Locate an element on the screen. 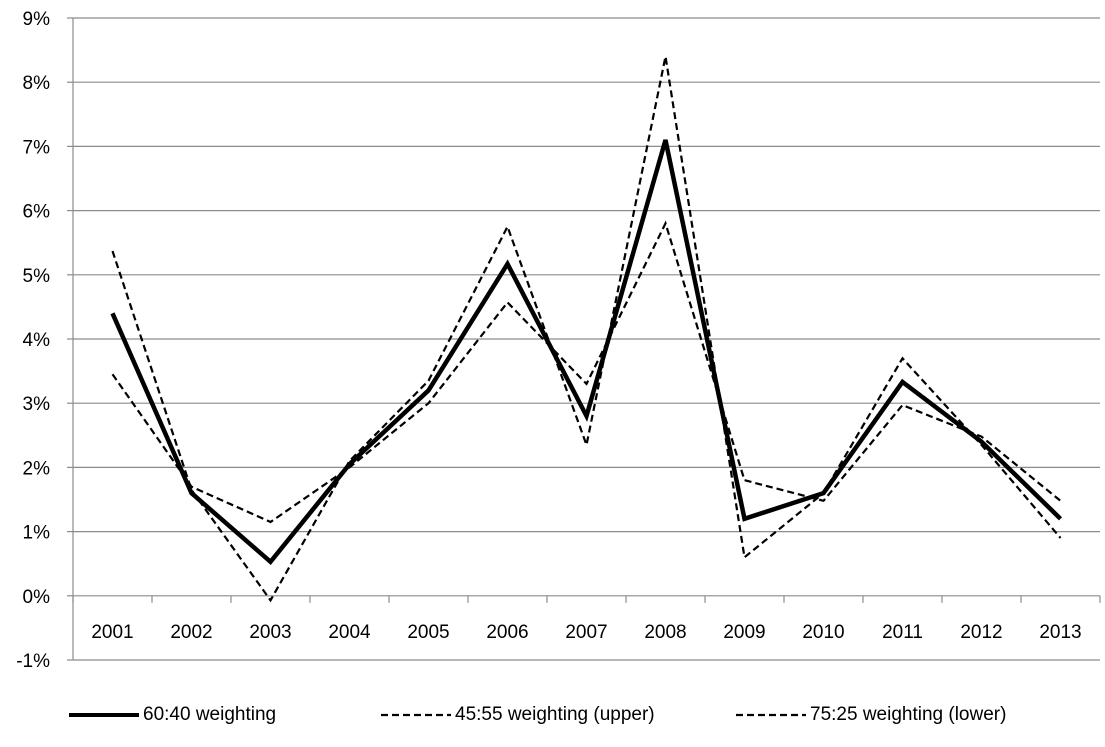  y-tick-label: 5% is located at coordinates (37, 276).